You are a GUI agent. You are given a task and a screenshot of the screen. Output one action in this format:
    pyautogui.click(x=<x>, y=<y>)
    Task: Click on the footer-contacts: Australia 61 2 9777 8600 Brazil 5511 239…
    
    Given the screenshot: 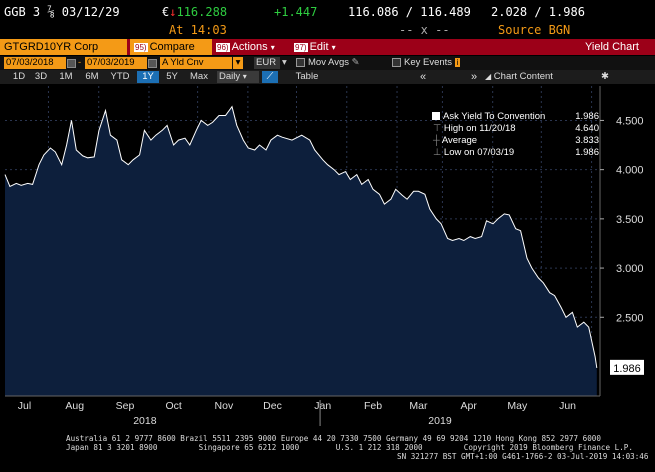 What is the action you would take?
    pyautogui.click(x=333, y=438)
    